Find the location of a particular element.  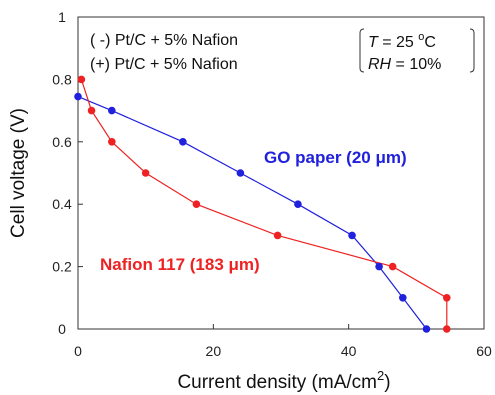

y-tick-label: 0.4 is located at coordinates (62, 204).